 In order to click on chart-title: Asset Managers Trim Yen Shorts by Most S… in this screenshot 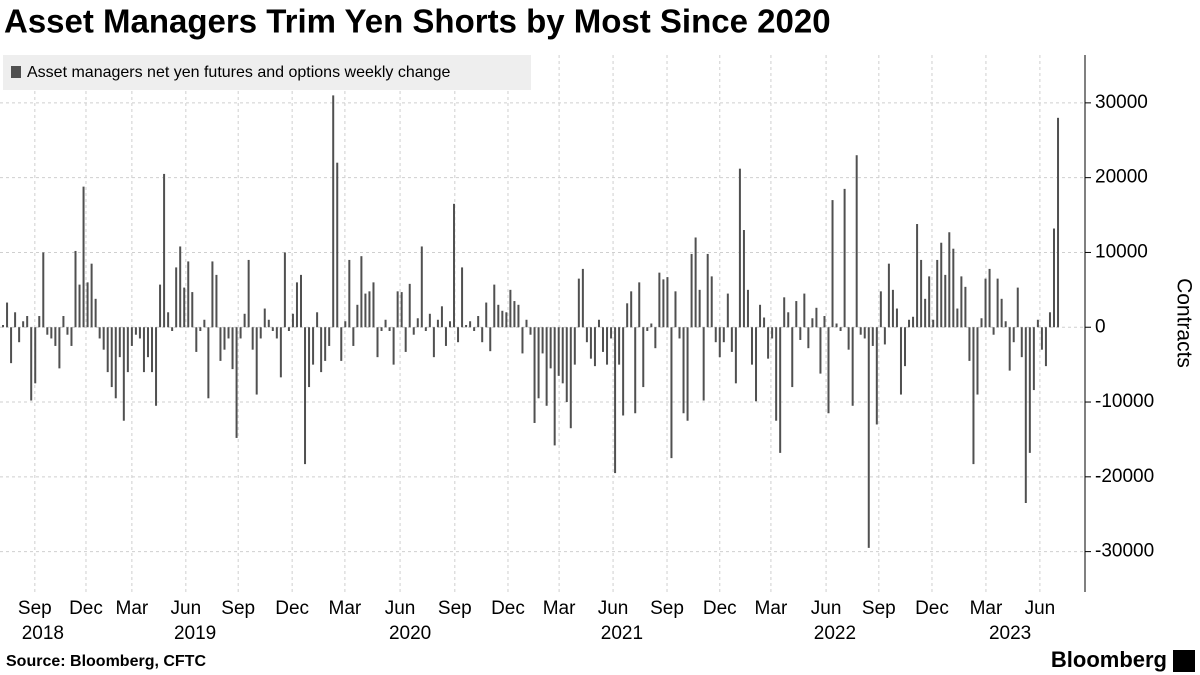, I will do `click(417, 21)`.